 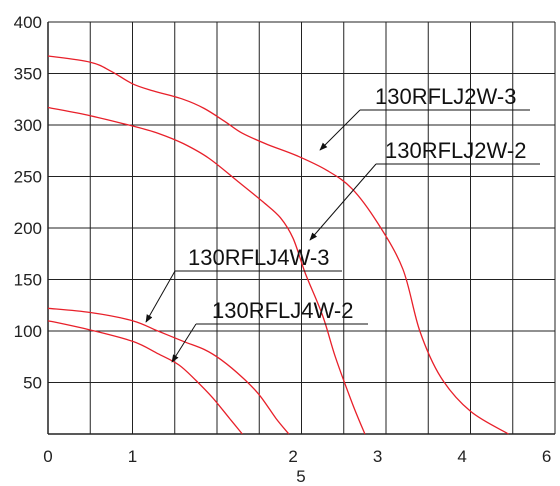 What do you see at coordinates (28, 125) in the screenshot?
I see `y-tick-label: 300` at bounding box center [28, 125].